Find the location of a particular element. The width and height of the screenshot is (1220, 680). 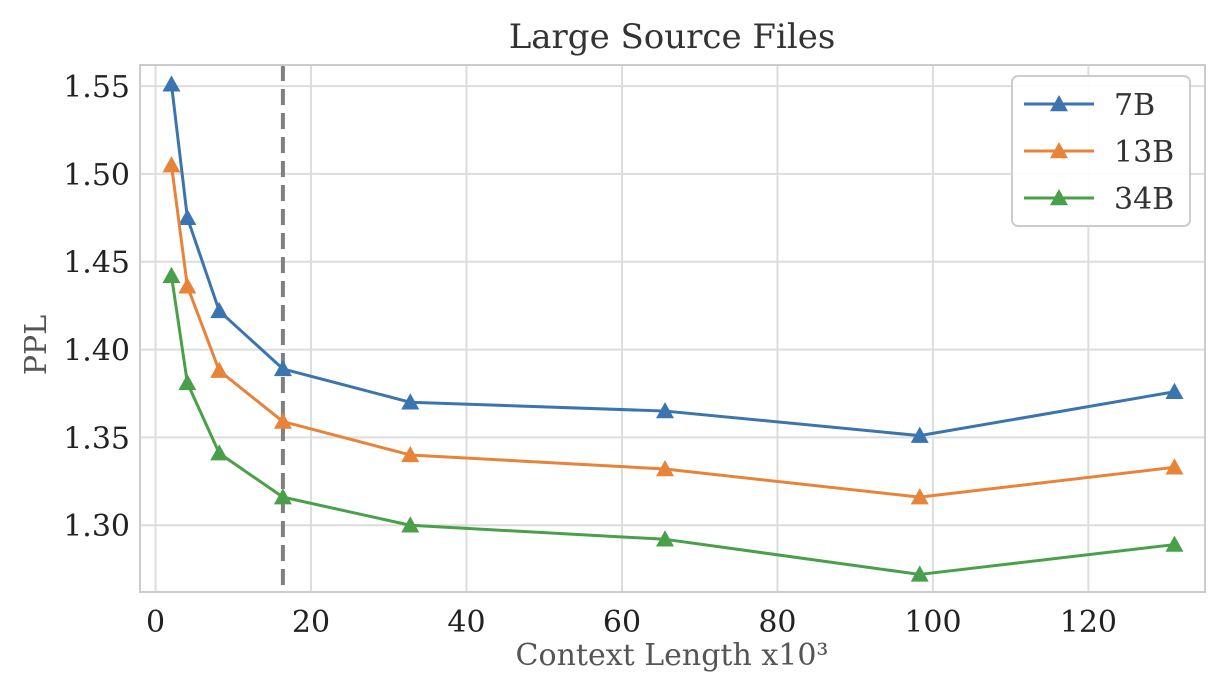

legend-label: 13B is located at coordinates (1144, 152).